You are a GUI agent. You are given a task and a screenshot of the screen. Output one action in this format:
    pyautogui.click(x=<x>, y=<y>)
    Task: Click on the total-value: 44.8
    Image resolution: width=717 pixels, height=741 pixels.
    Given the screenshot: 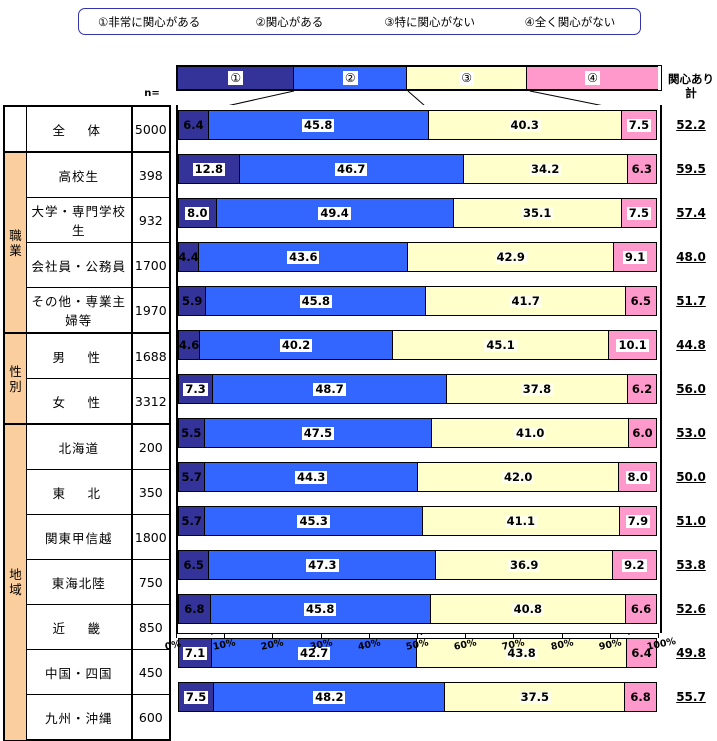 What is the action you would take?
    pyautogui.click(x=691, y=345)
    